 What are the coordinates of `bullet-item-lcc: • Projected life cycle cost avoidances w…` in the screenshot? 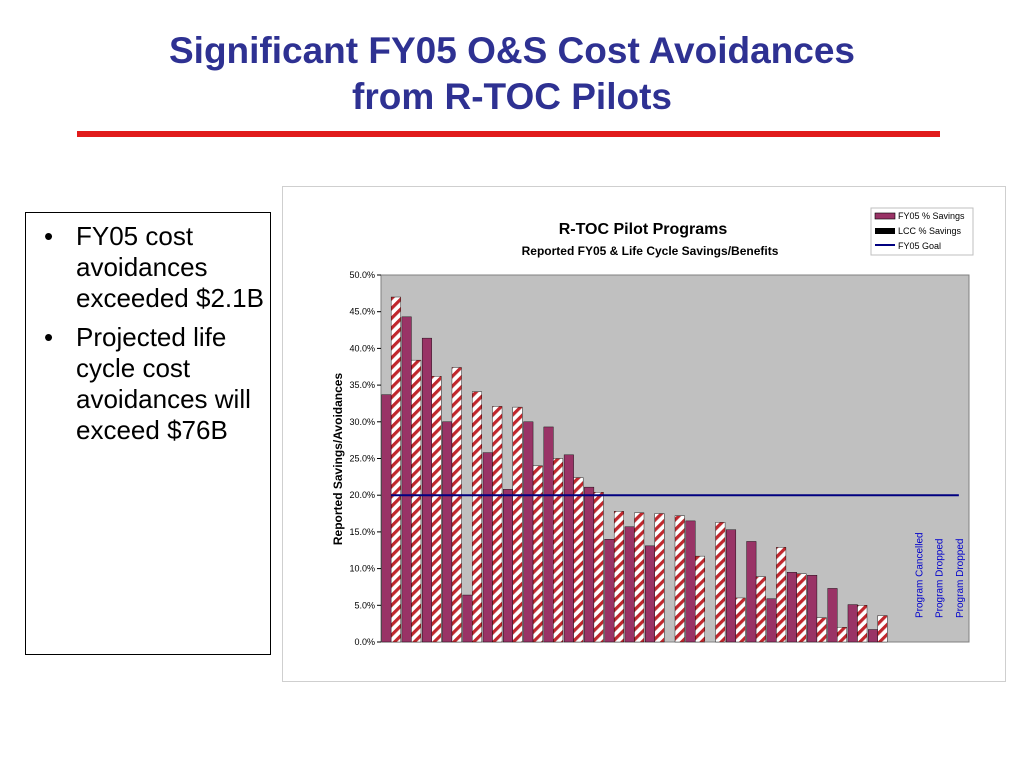 It's located at (148, 384).